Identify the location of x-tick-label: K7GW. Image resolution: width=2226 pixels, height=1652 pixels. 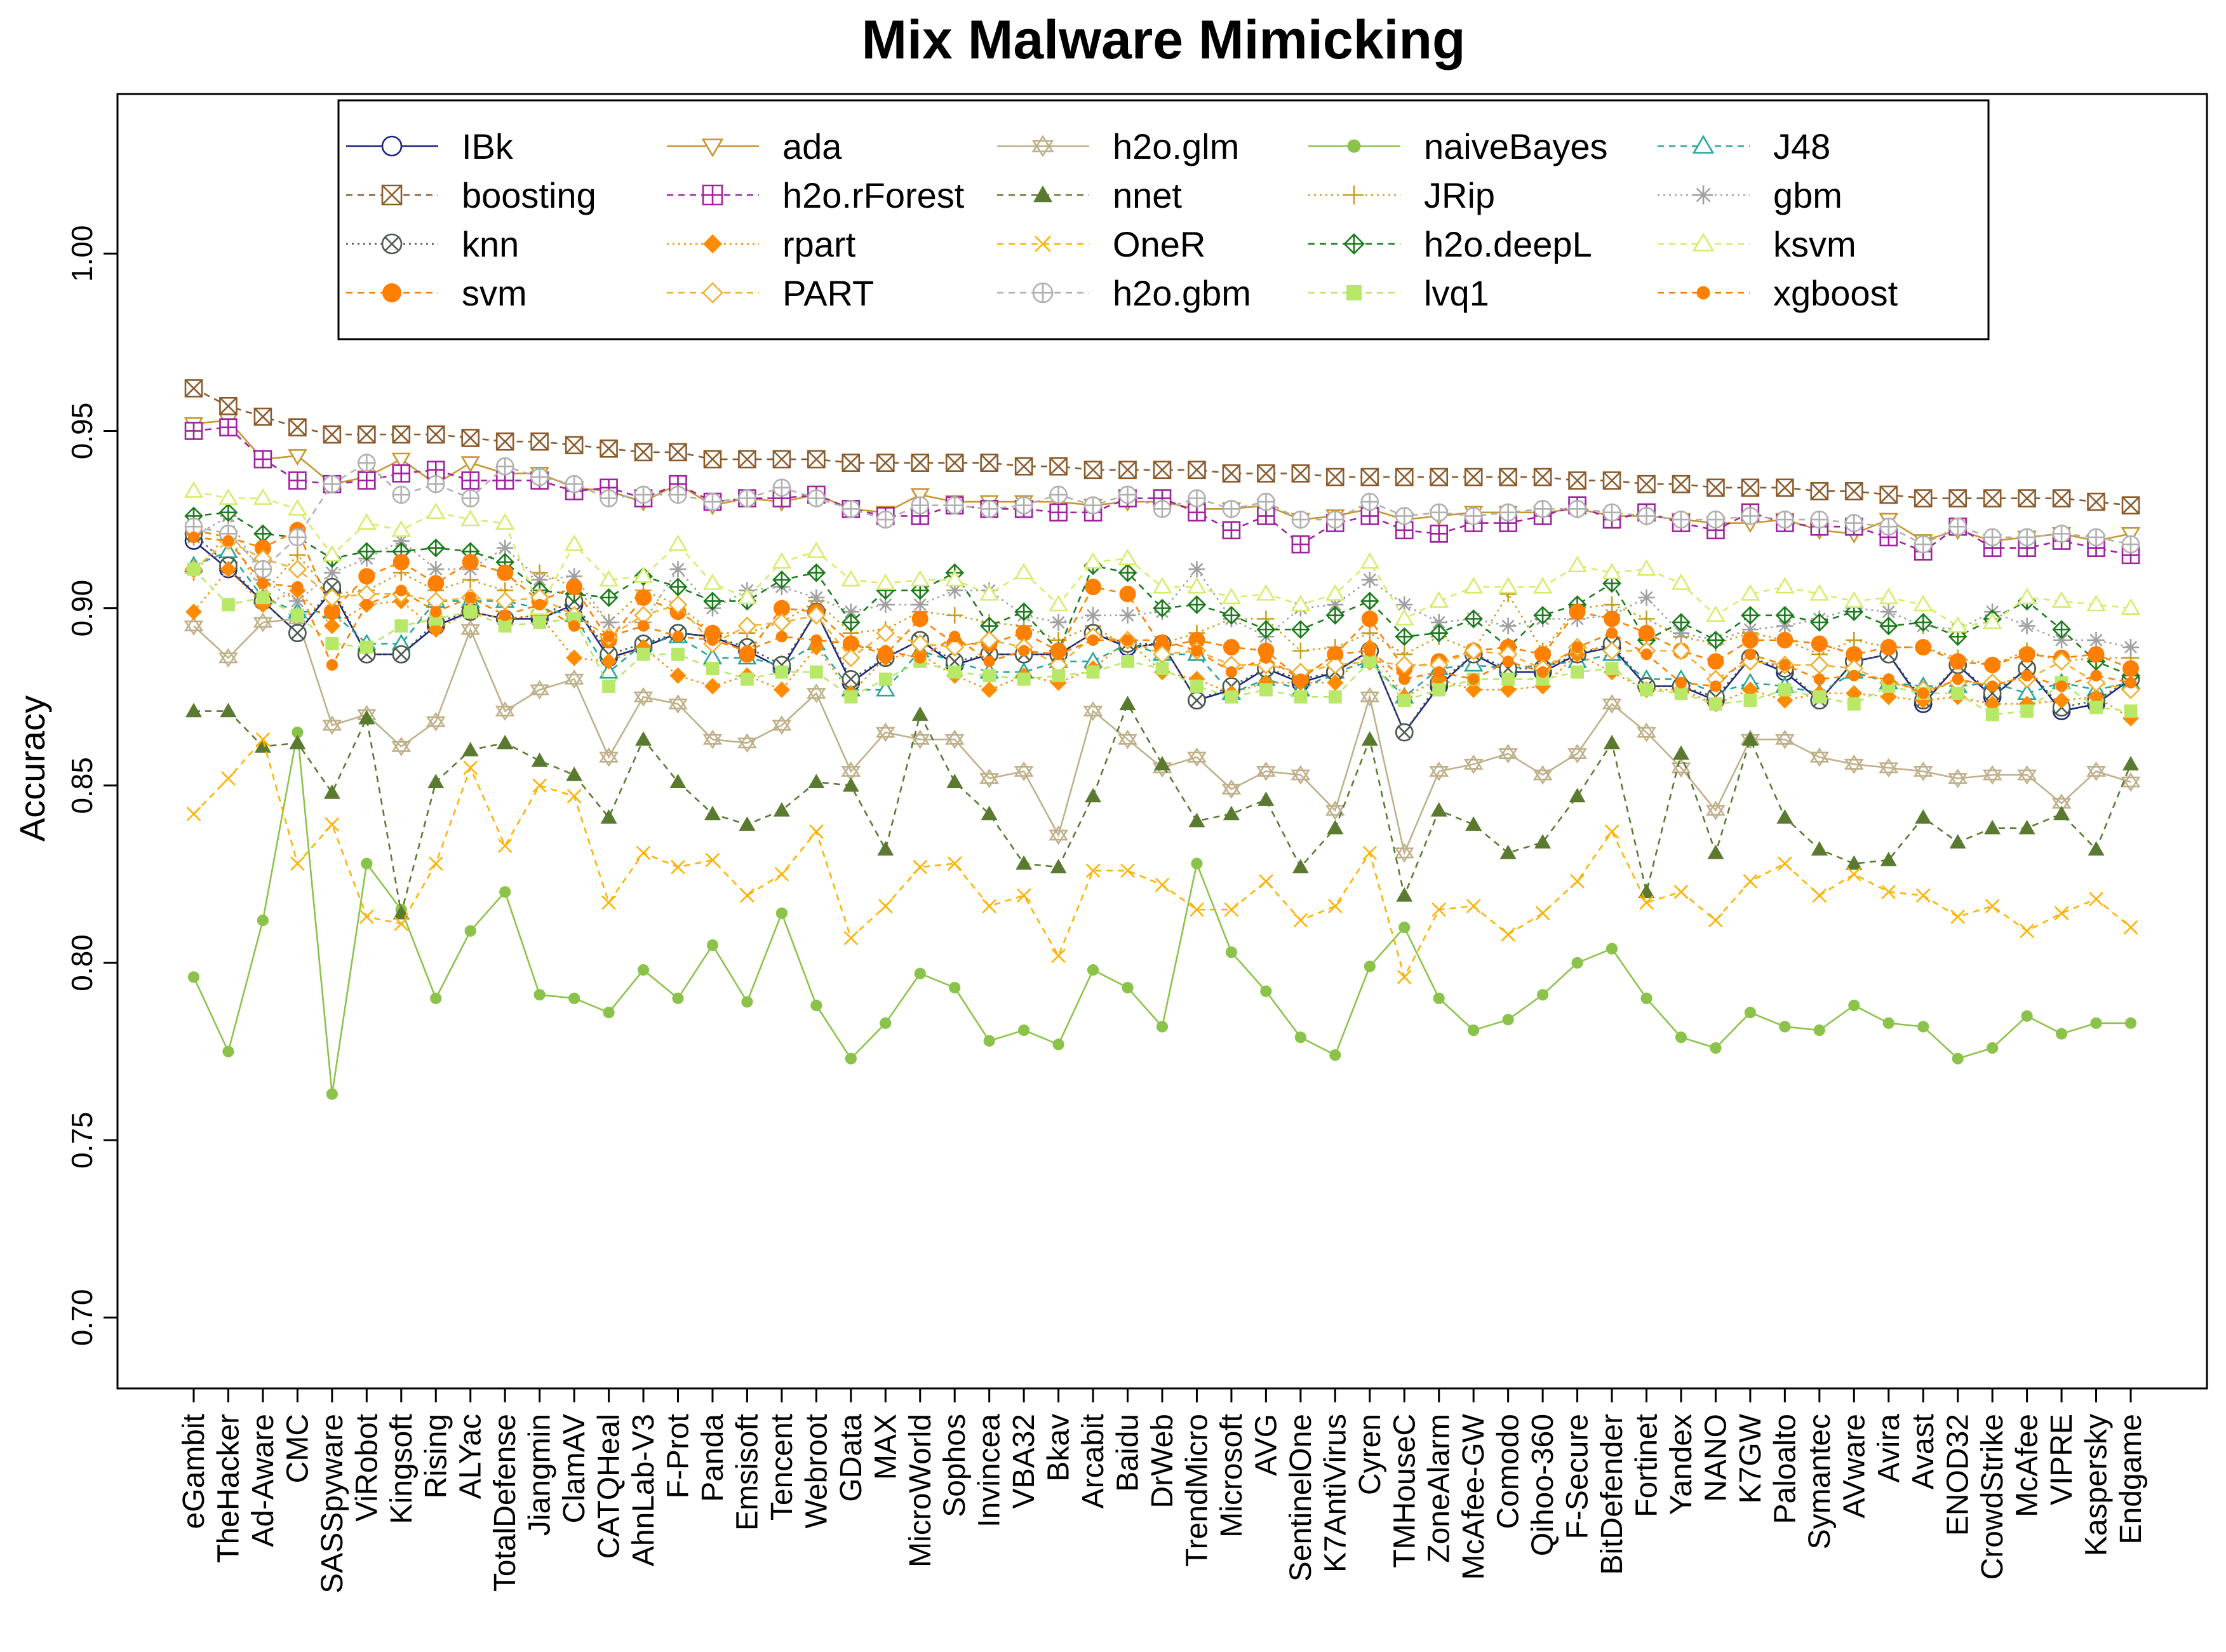
(1751, 1458).